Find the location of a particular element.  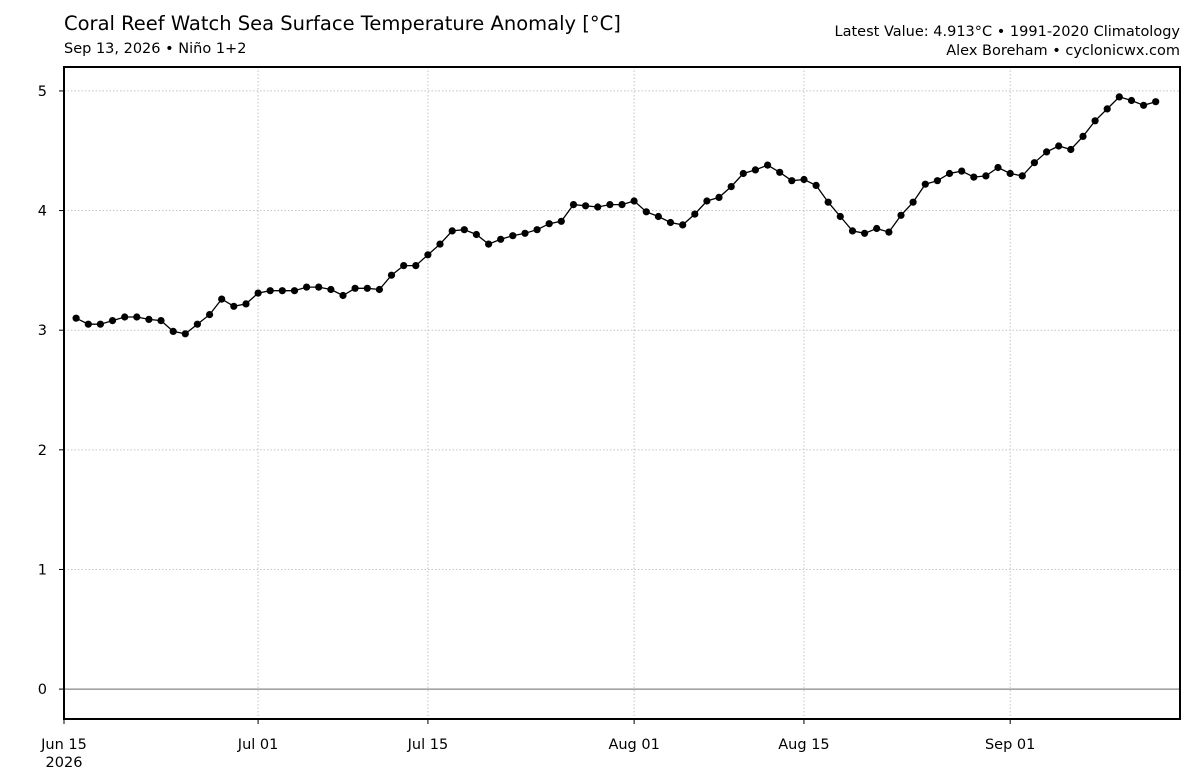

chart-subtitle: Sep 13, 2026 • Niño 1+2 is located at coordinates (155, 49).